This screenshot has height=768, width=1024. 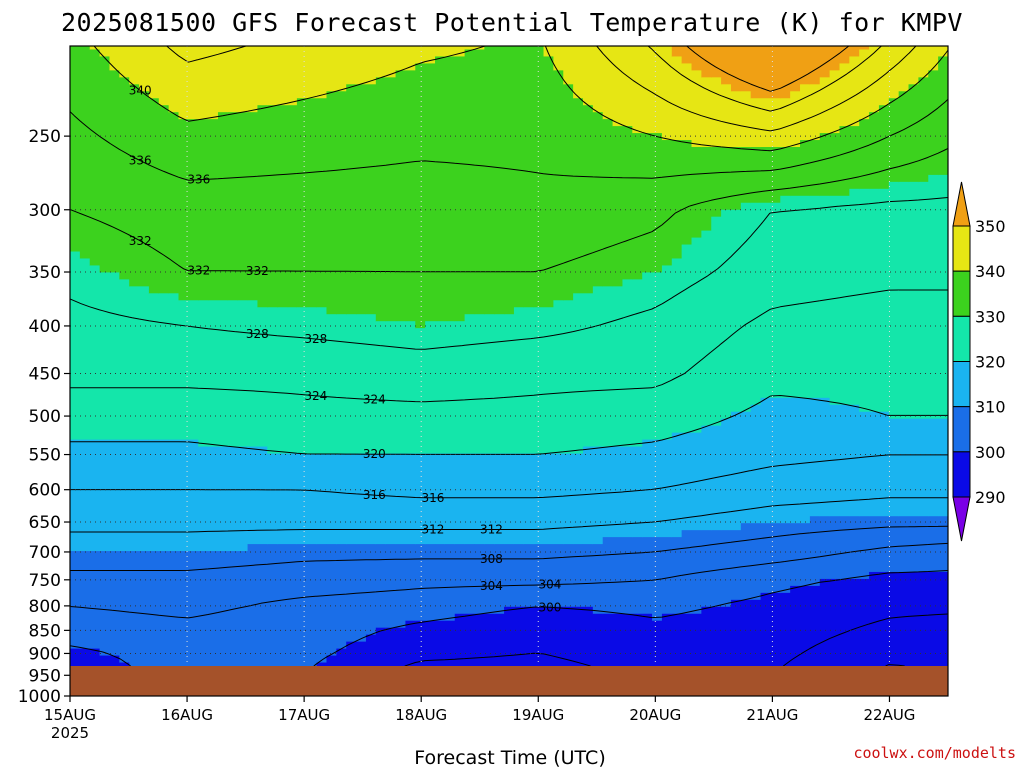 I want to click on svg-text: 300, so click(x=550, y=607).